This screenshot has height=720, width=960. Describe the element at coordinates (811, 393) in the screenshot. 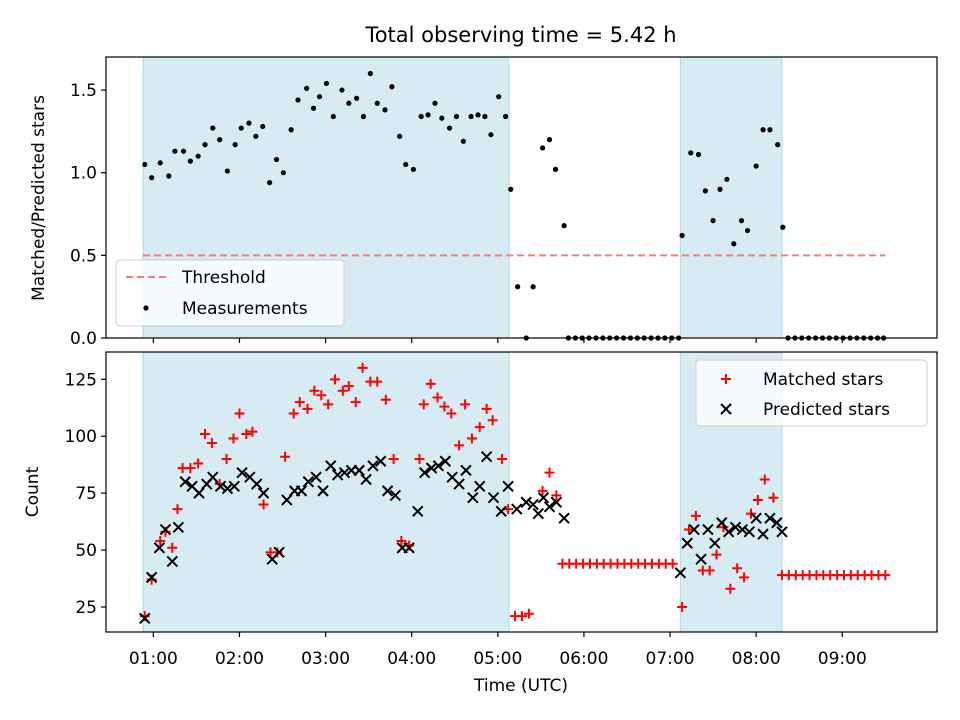

I see `legend: Matched stars Predicted stars` at that location.